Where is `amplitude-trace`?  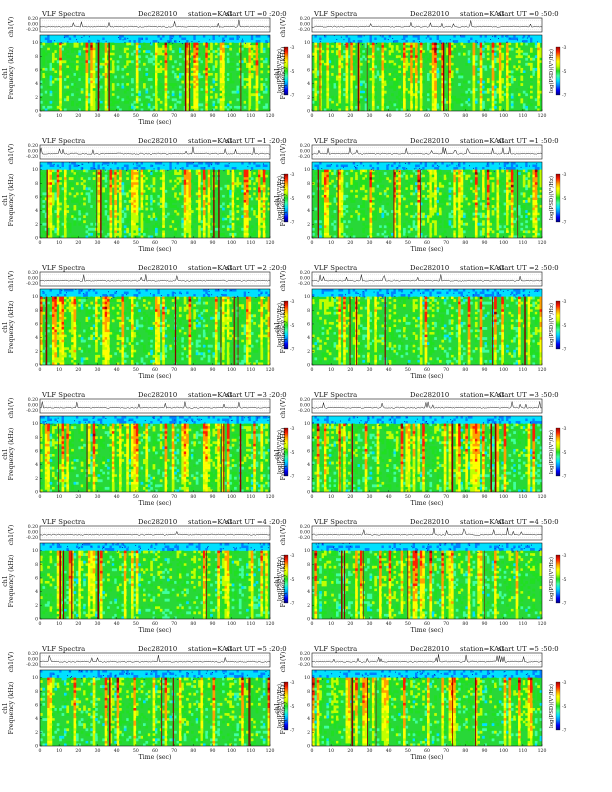 amplitude-trace is located at coordinates (155, 23).